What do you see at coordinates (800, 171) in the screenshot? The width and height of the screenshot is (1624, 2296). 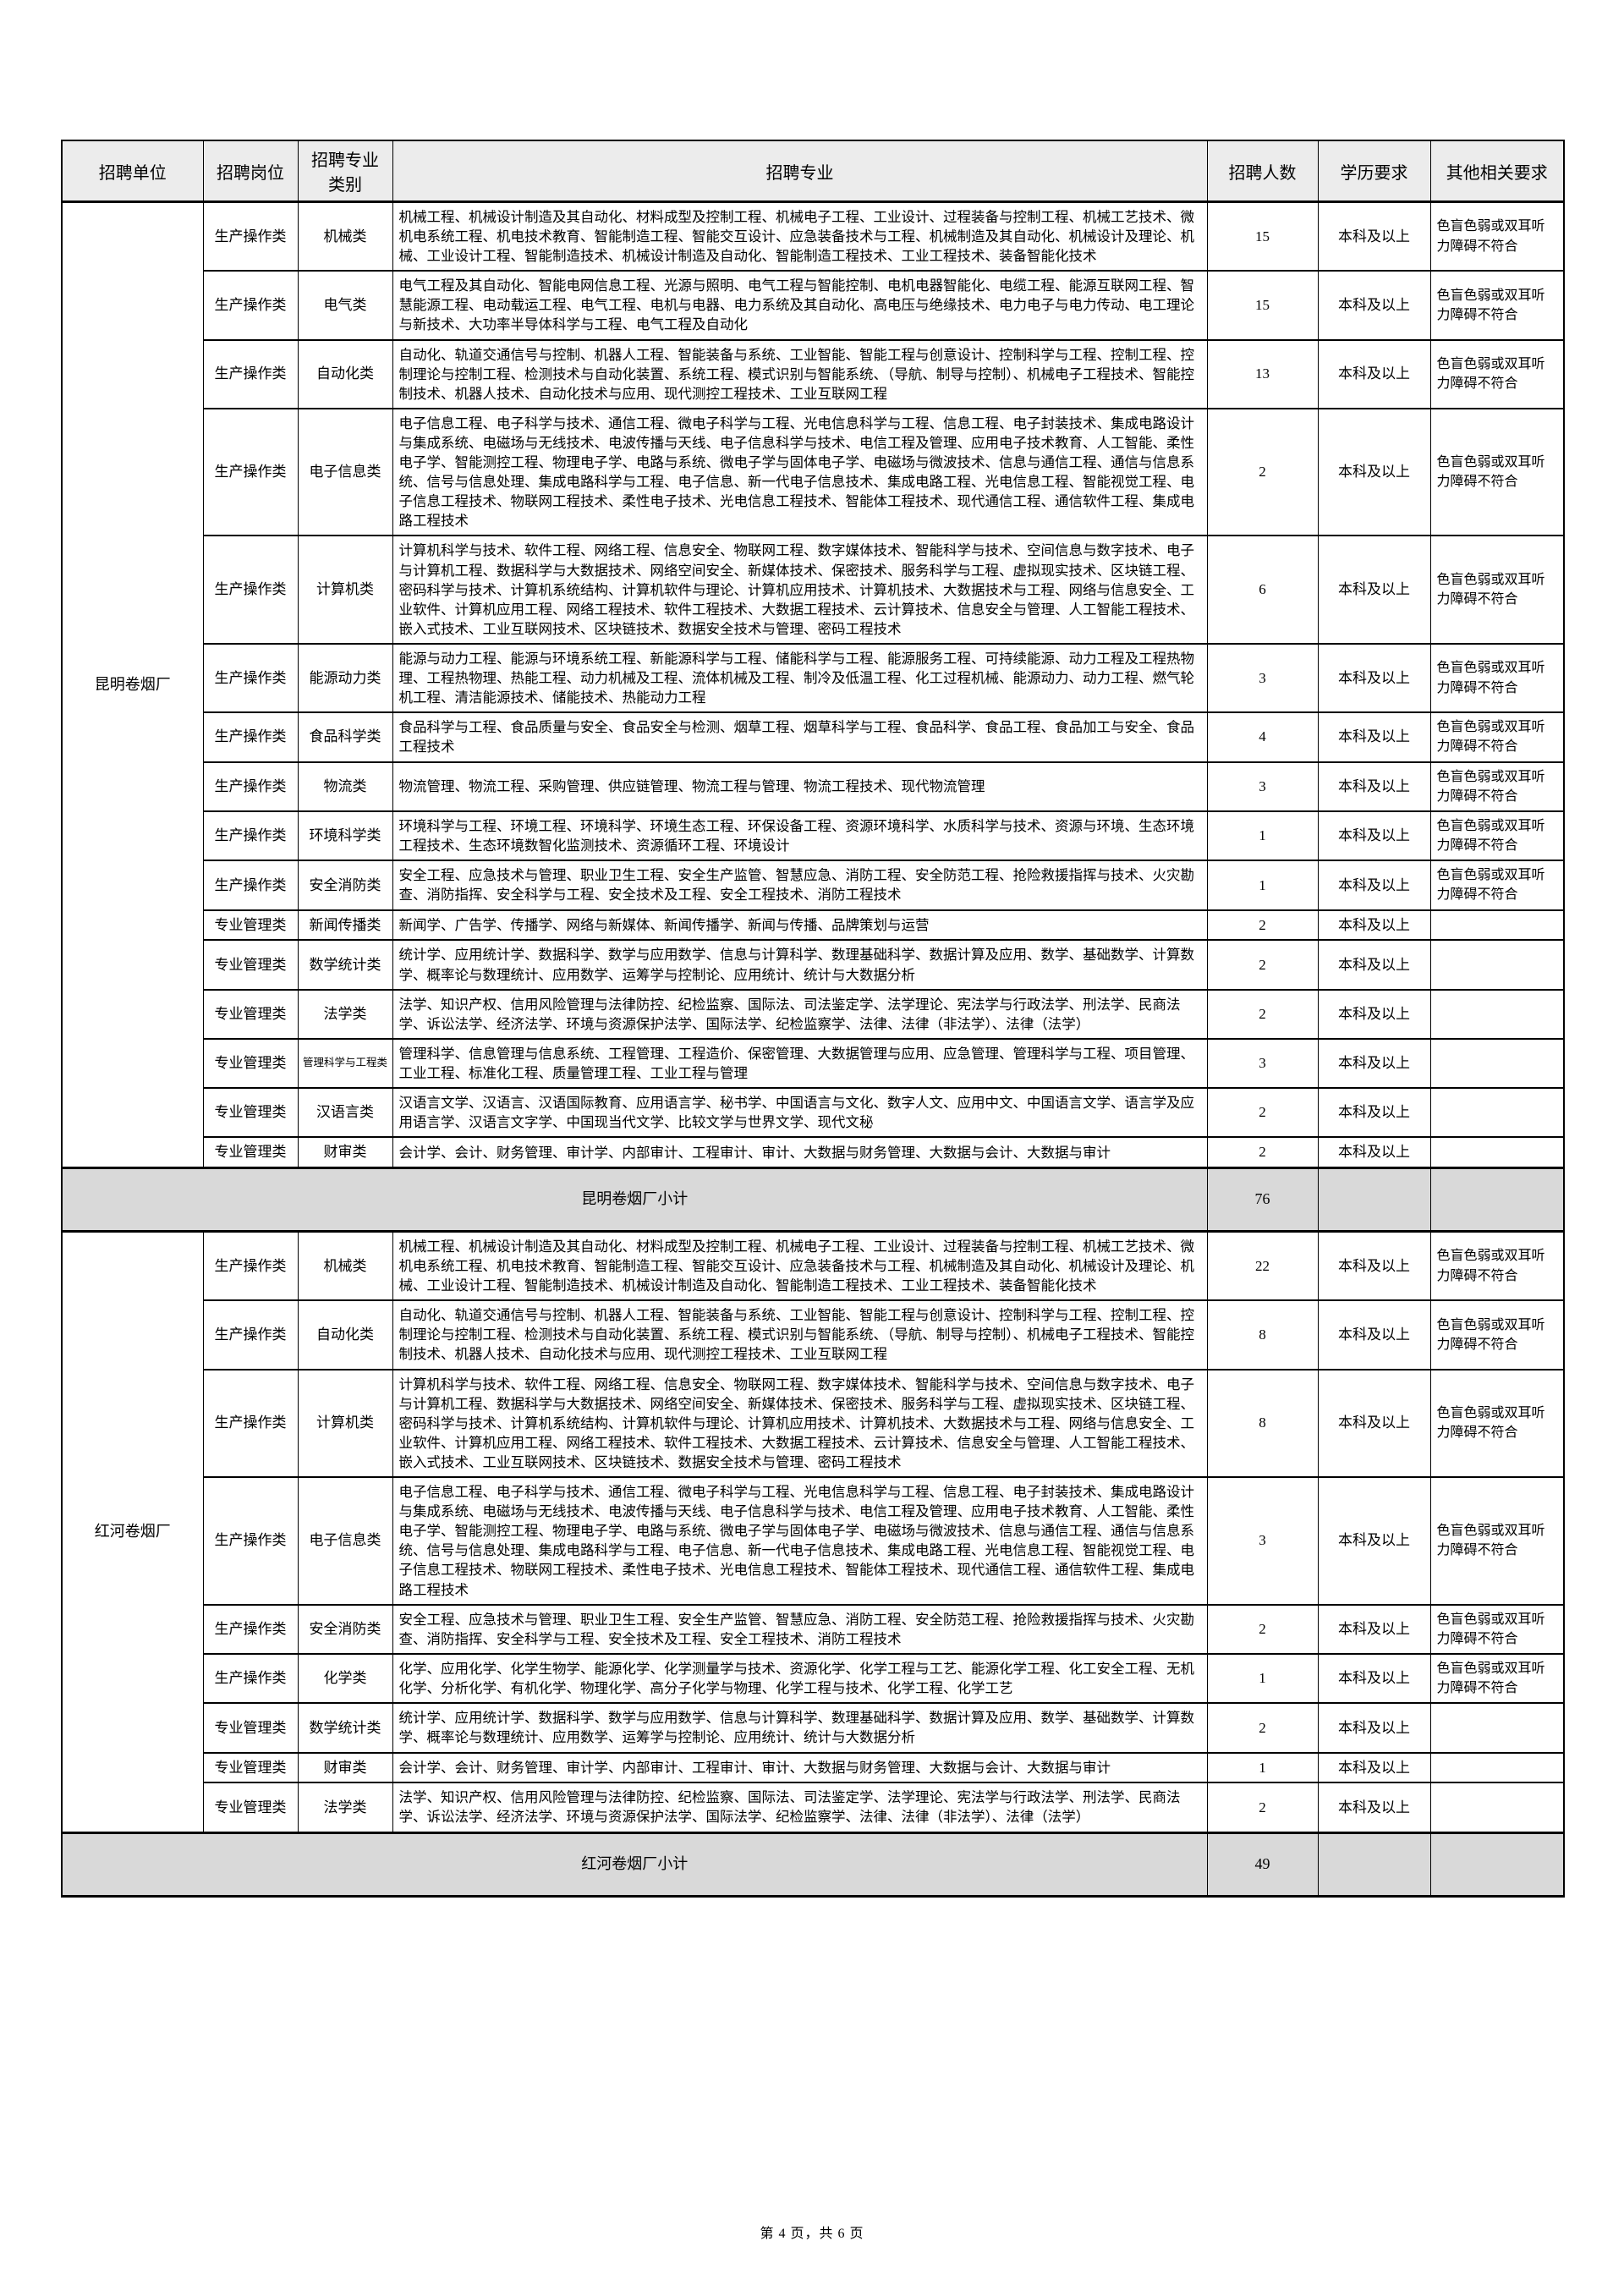 I see `header-majors: 招聘专业` at bounding box center [800, 171].